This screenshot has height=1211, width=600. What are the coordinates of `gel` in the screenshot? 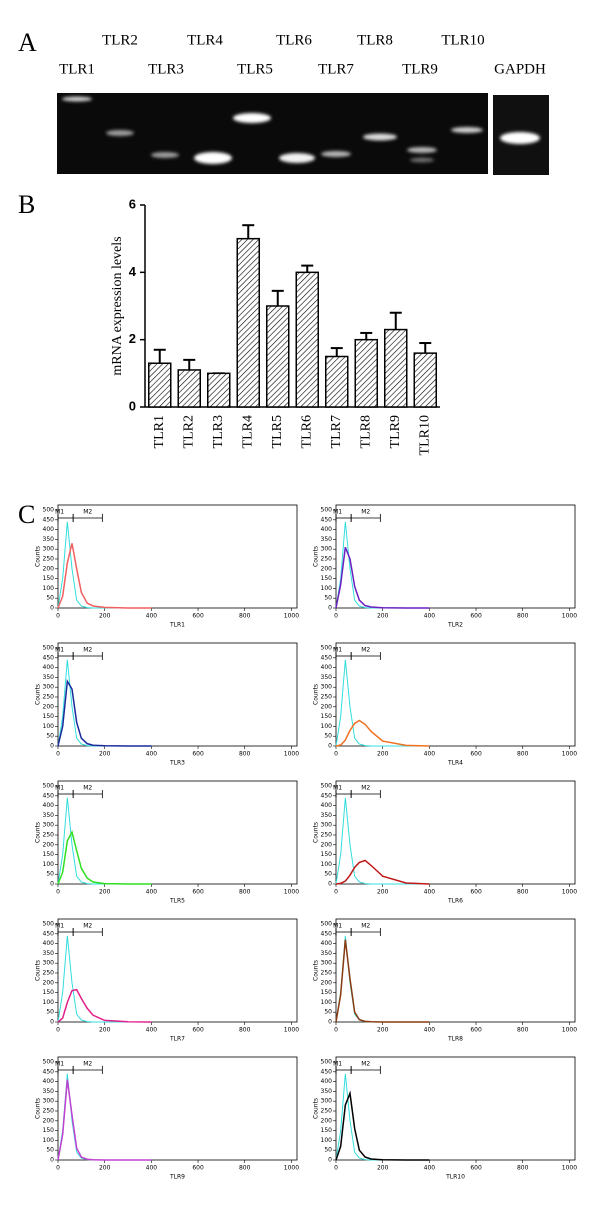 It's located at (303, 134).